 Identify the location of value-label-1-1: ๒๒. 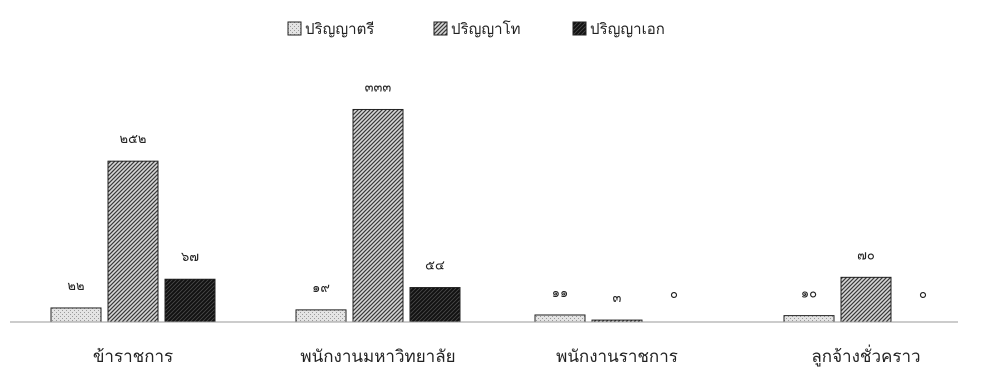
(75, 286).